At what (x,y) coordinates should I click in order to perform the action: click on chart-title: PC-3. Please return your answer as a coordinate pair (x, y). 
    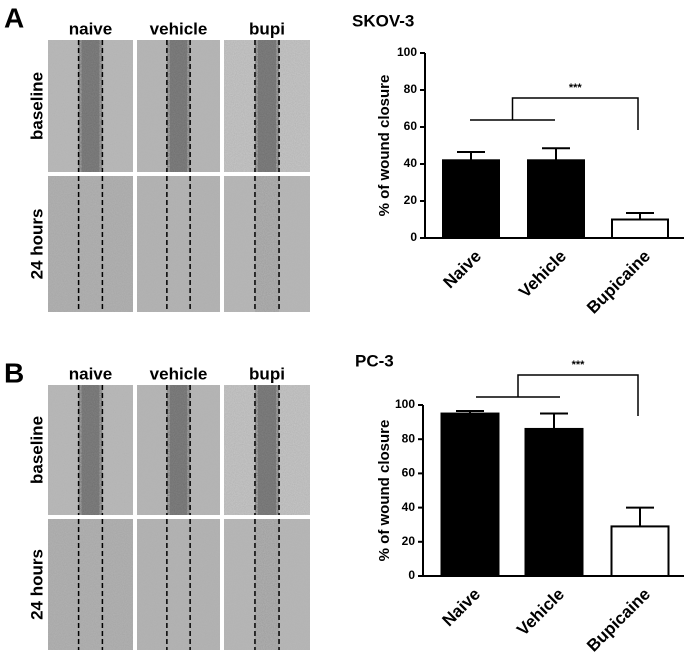
    Looking at the image, I should click on (374, 360).